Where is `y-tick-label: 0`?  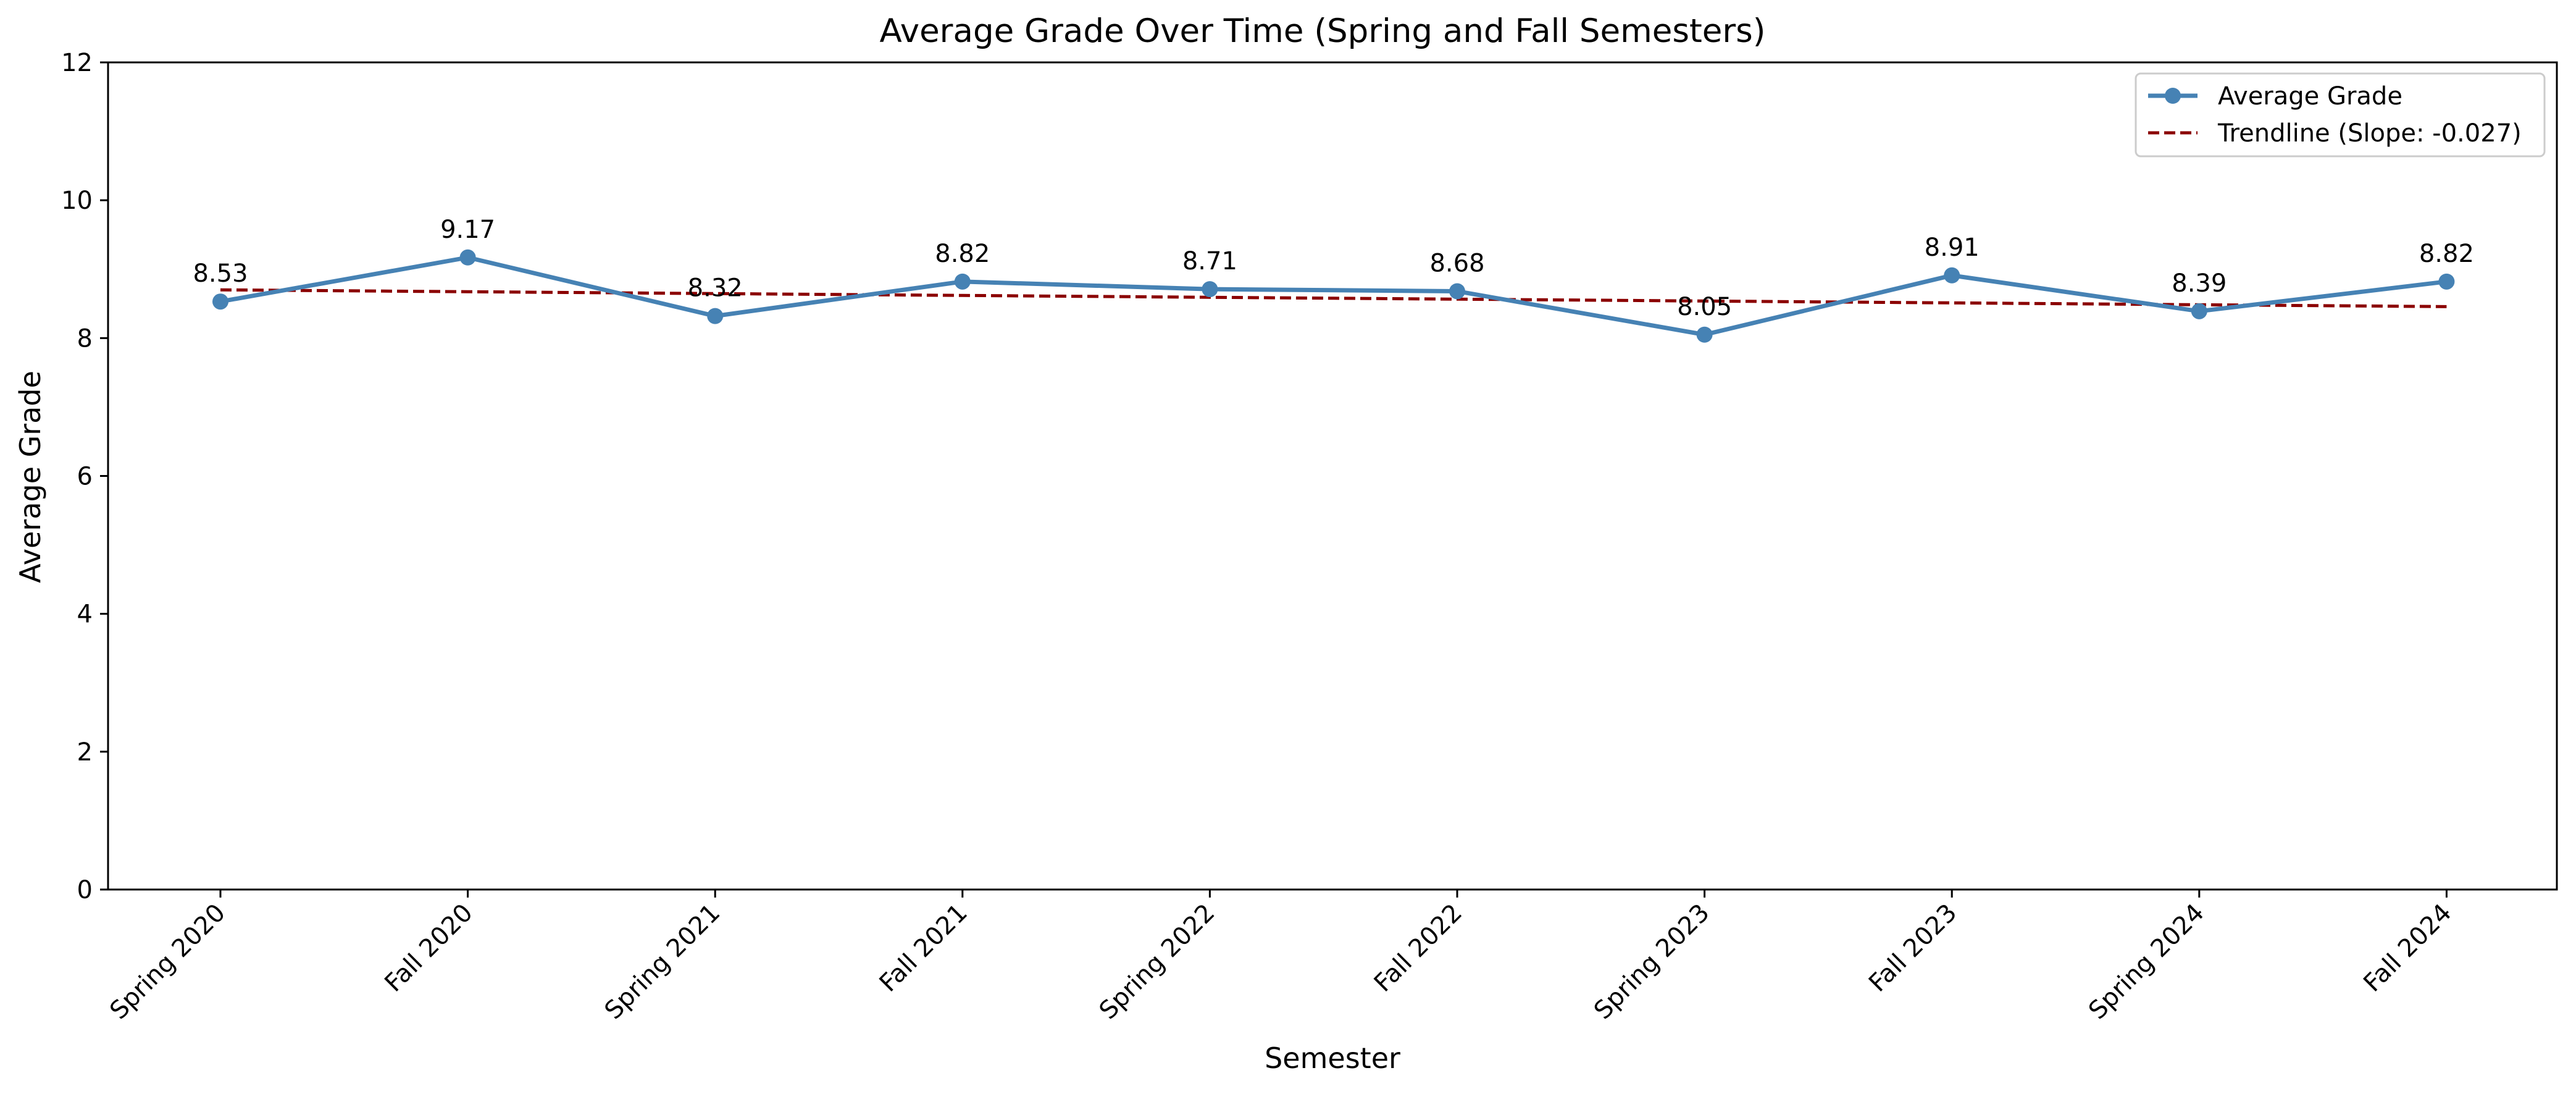
y-tick-label: 0 is located at coordinates (85, 890).